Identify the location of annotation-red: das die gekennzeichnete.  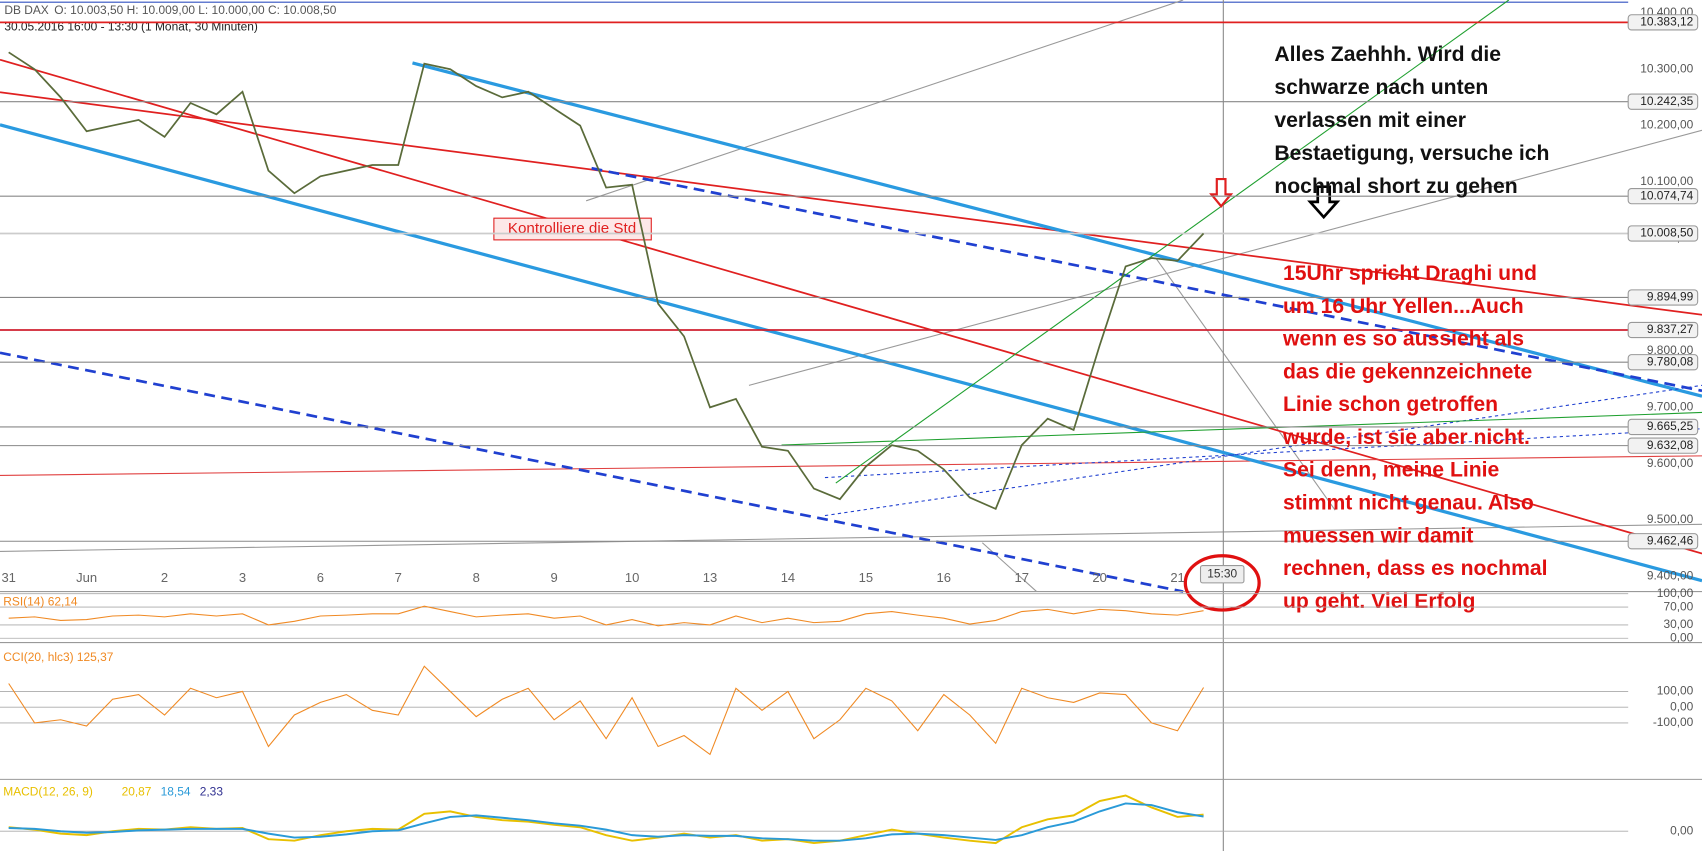
(1407, 371).